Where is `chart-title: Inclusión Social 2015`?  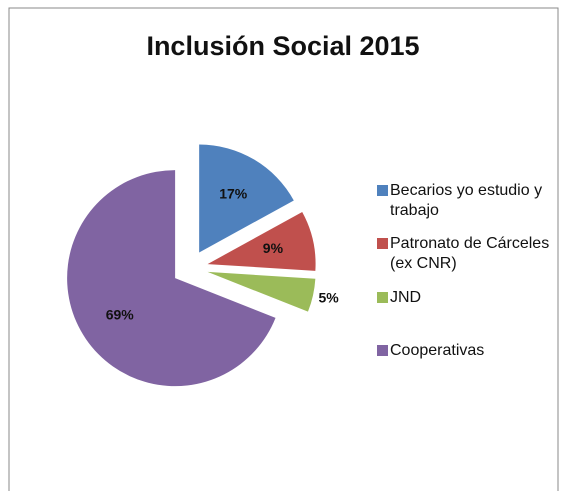
chart-title: Inclusión Social 2015 is located at coordinates (282, 46).